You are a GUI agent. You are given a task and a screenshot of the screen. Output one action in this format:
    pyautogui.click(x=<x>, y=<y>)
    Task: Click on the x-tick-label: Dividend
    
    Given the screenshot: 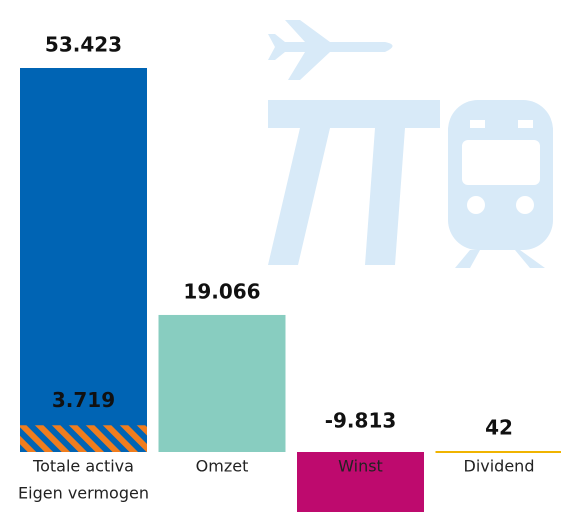 What is the action you would take?
    pyautogui.click(x=499, y=466)
    